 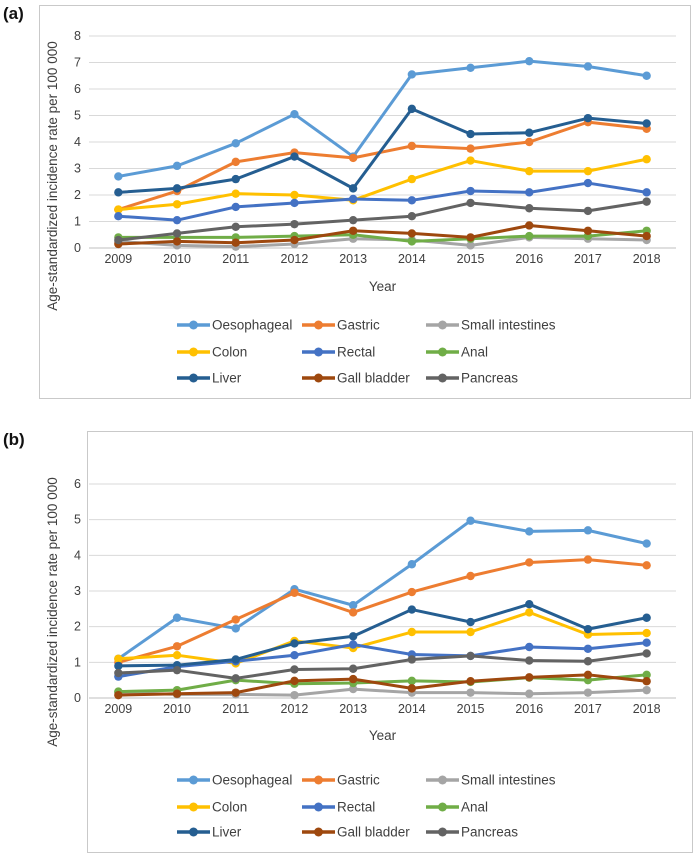 I want to click on legend-item-anal: Anal, so click(x=457, y=352).